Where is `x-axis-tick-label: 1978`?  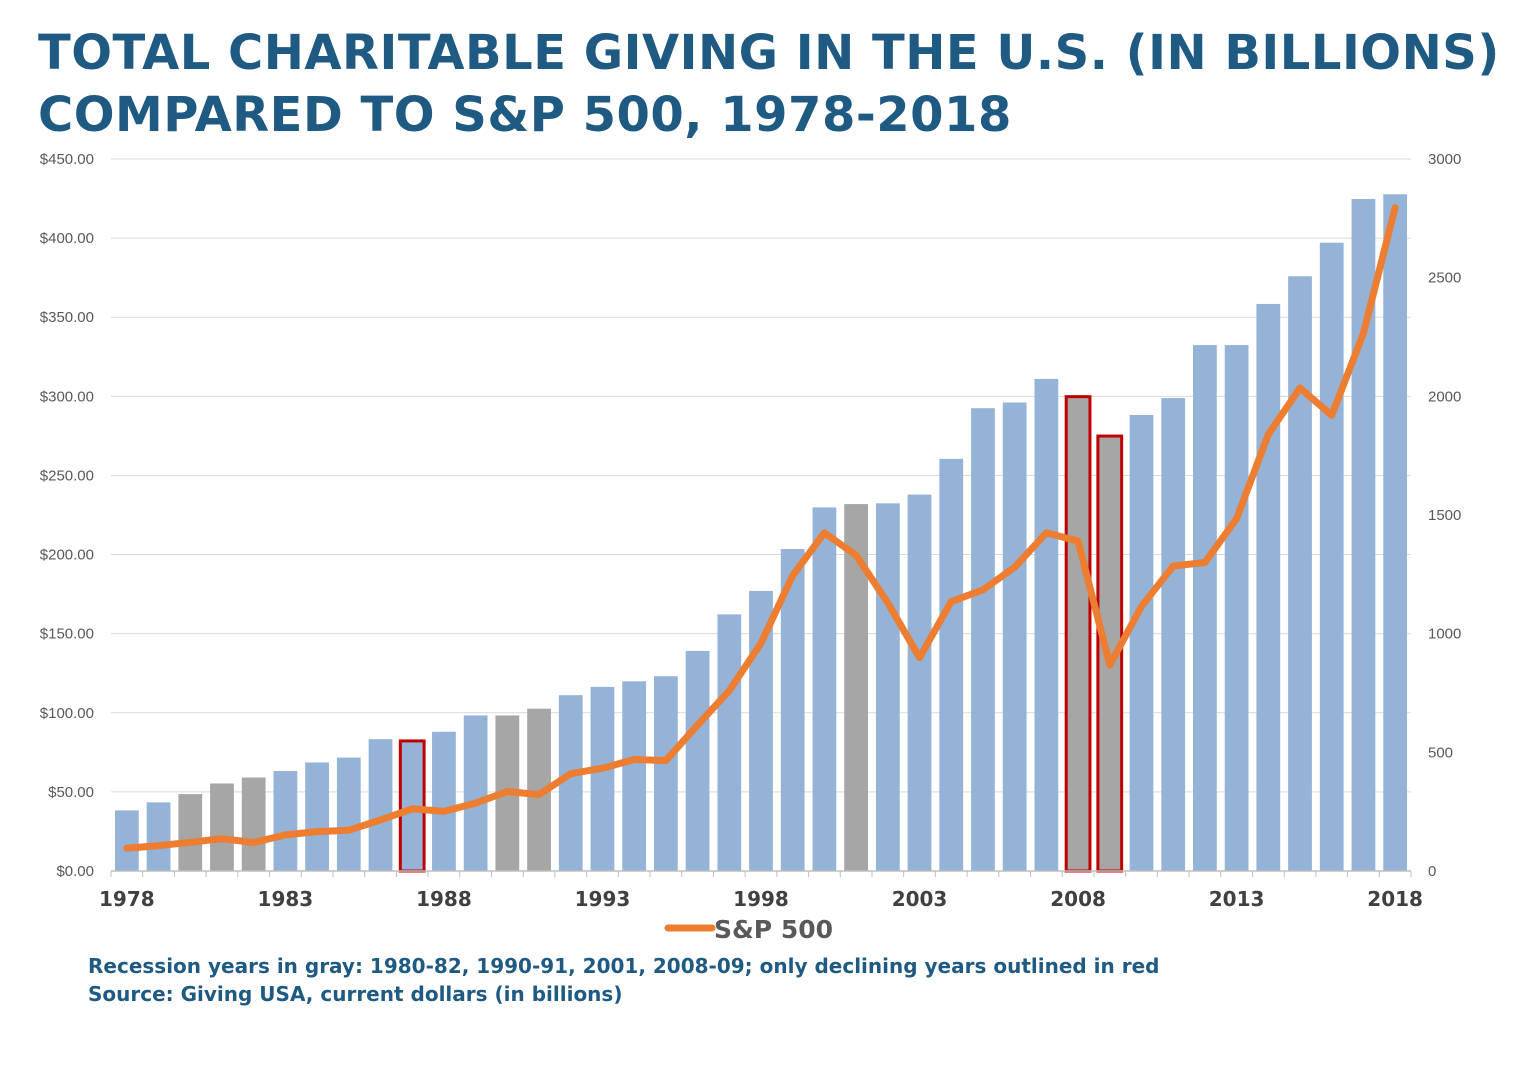 x-axis-tick-label: 1978 is located at coordinates (127, 899).